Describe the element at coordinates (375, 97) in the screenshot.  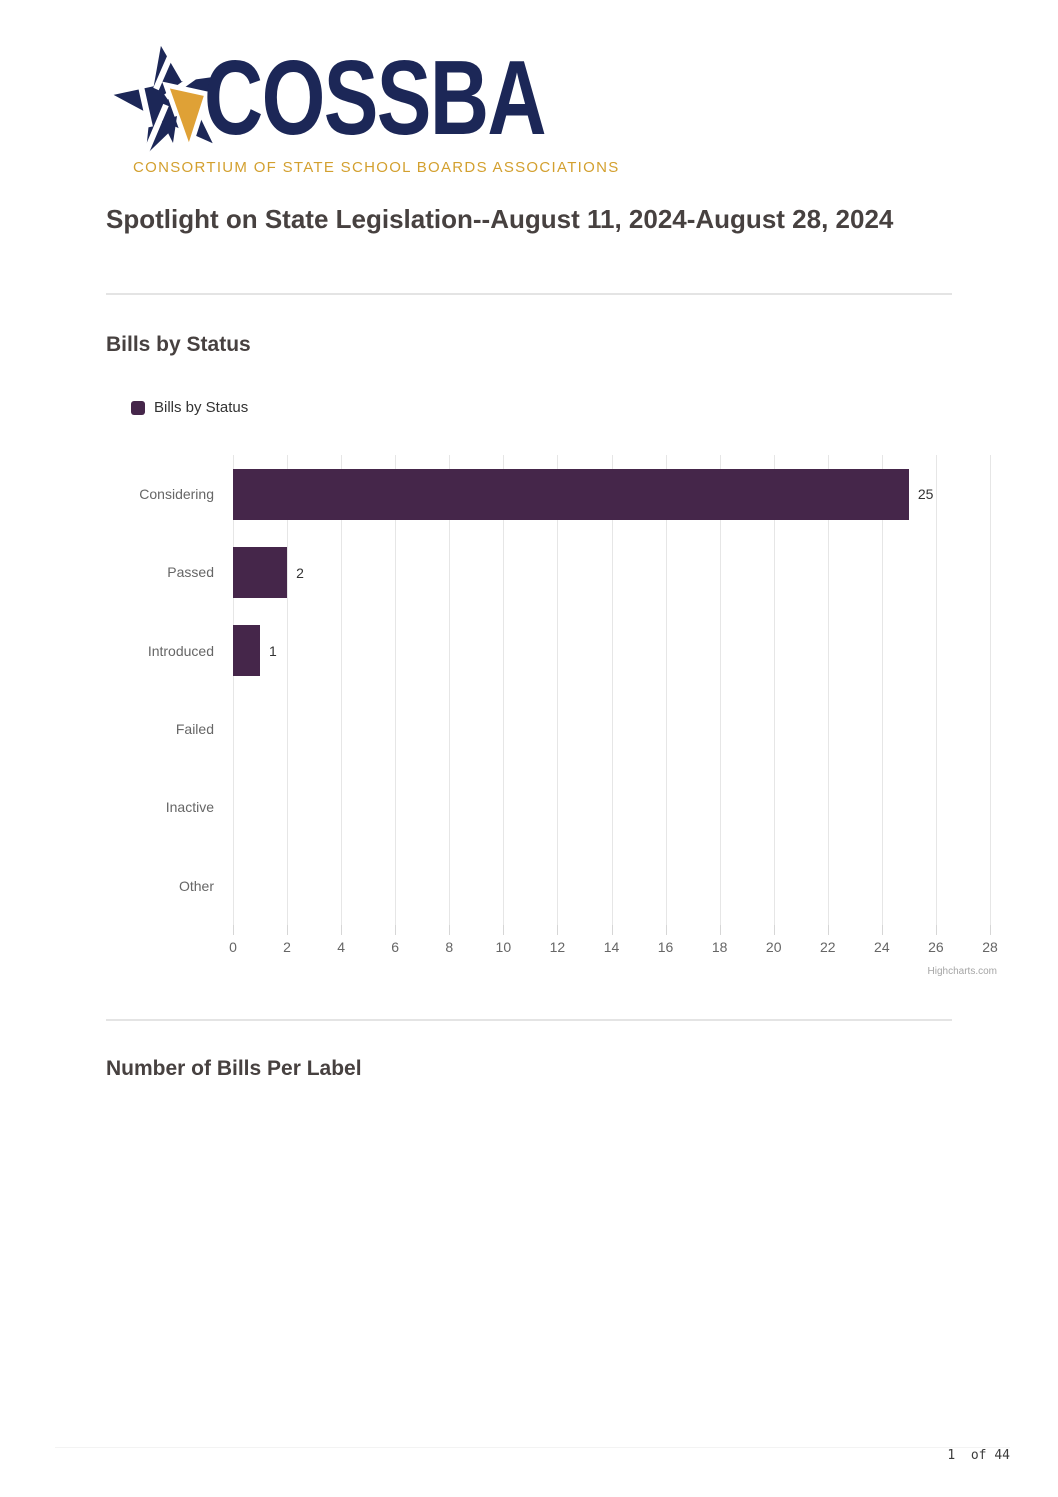
I see `logo-brand-text: COSSBA` at that location.